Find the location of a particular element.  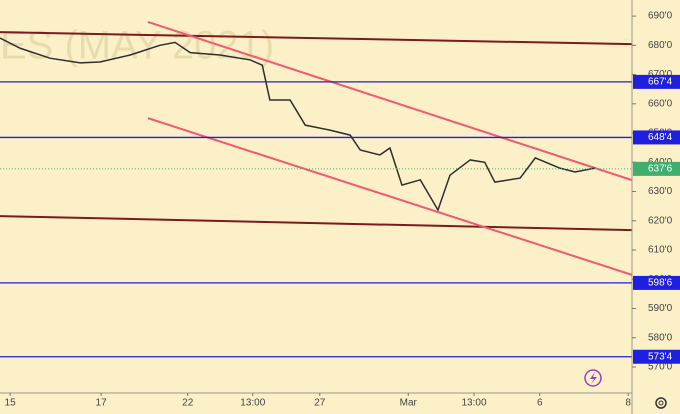

y-tick-label: 660'0 is located at coordinates (660, 103).